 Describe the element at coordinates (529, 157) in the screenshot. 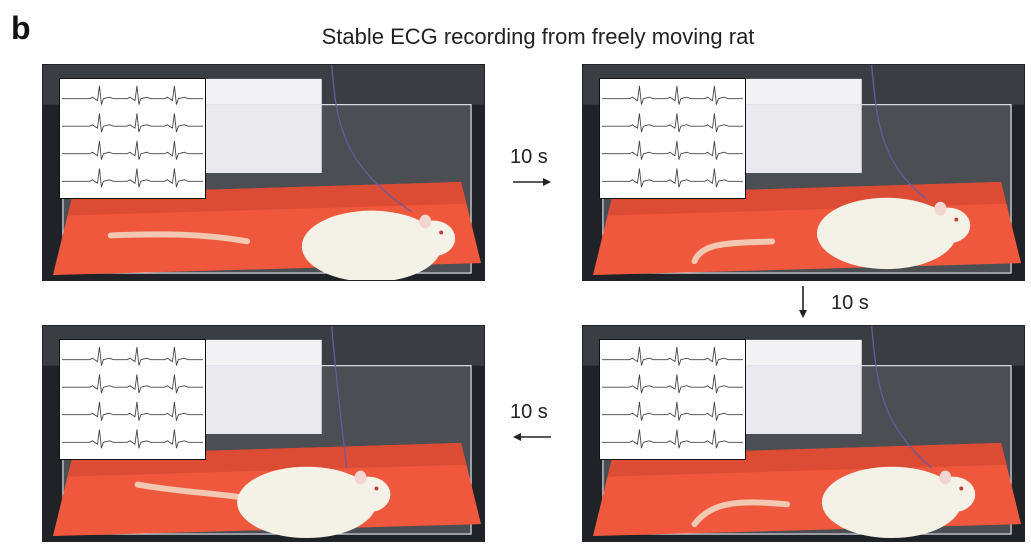

I see `interval-label-1: 10 s` at that location.